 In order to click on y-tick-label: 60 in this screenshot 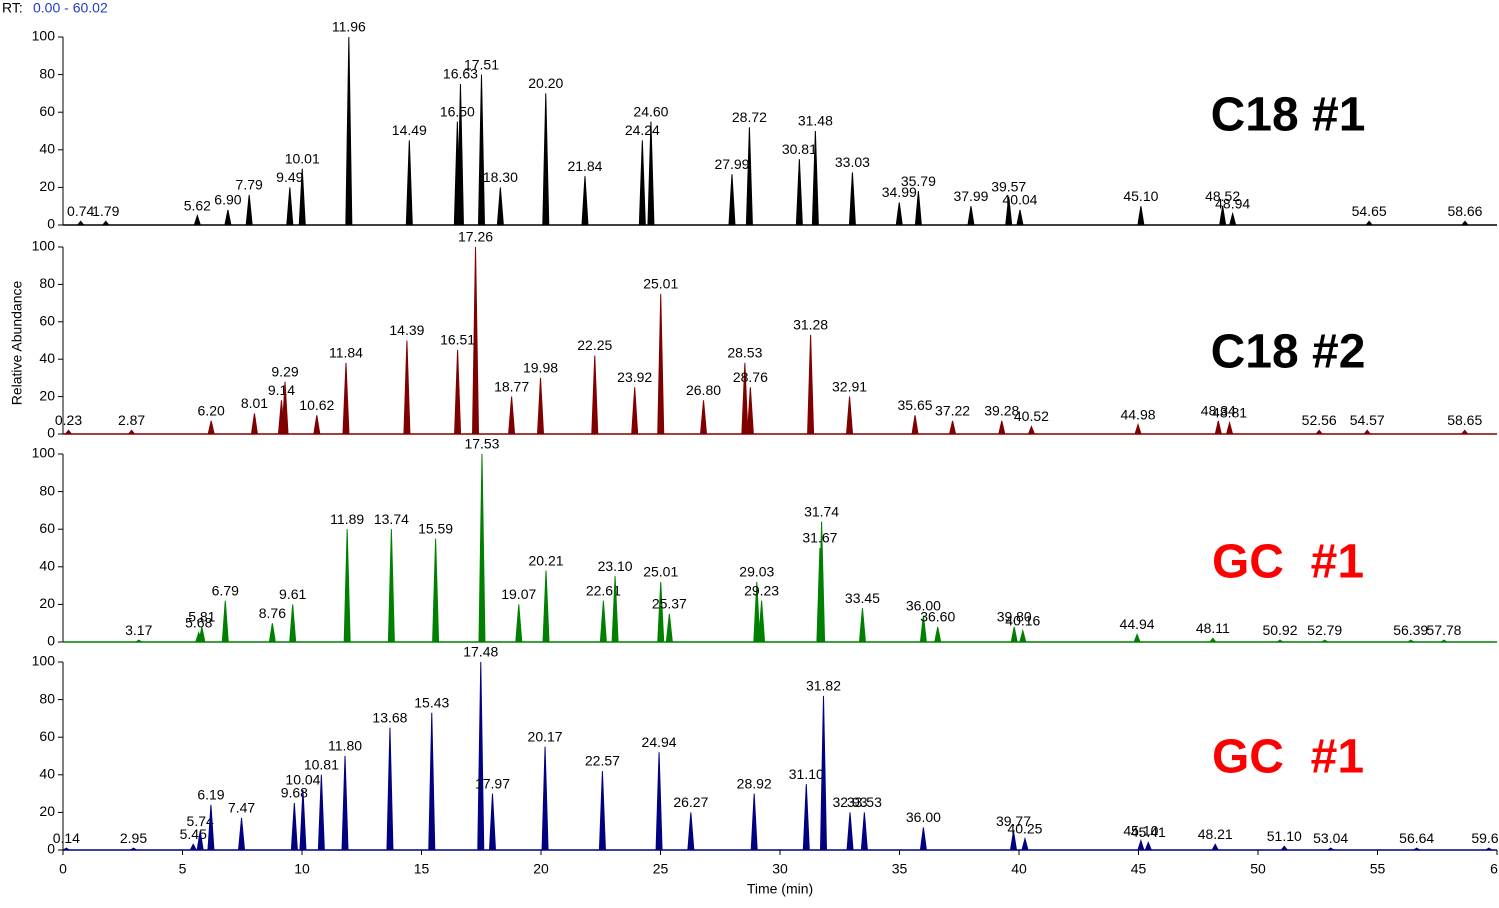, I will do `click(47, 528)`.